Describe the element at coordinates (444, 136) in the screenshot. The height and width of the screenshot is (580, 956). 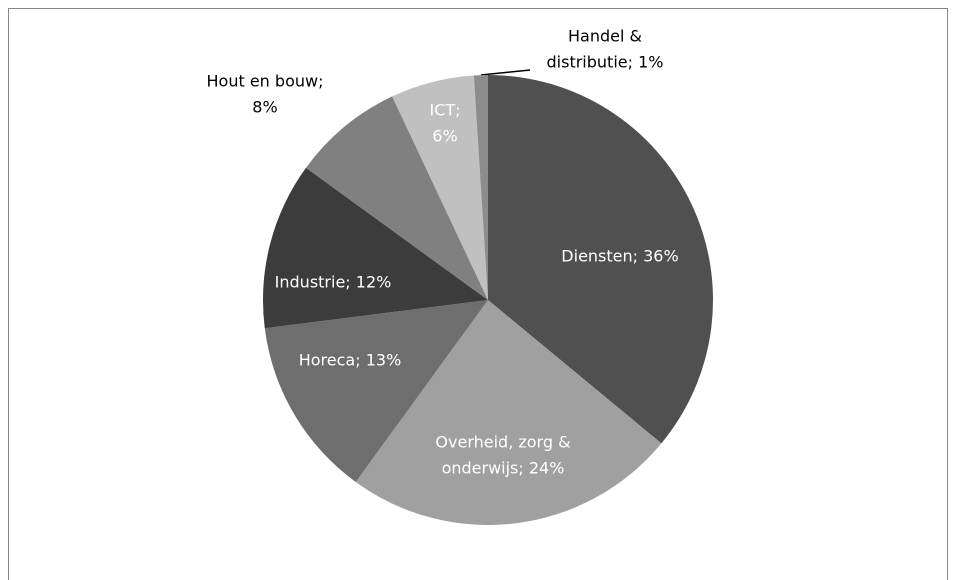
I see `data-label: 6%` at that location.